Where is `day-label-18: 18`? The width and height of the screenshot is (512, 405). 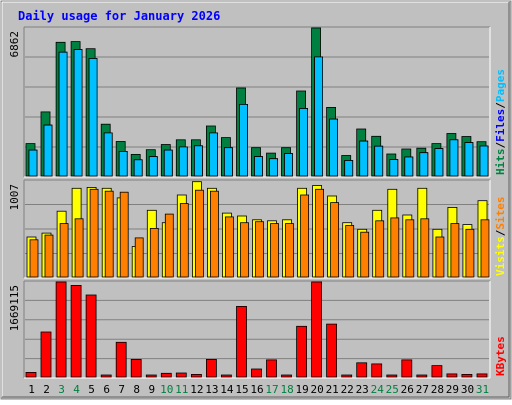
day-label-18: 18 is located at coordinates (286, 389).